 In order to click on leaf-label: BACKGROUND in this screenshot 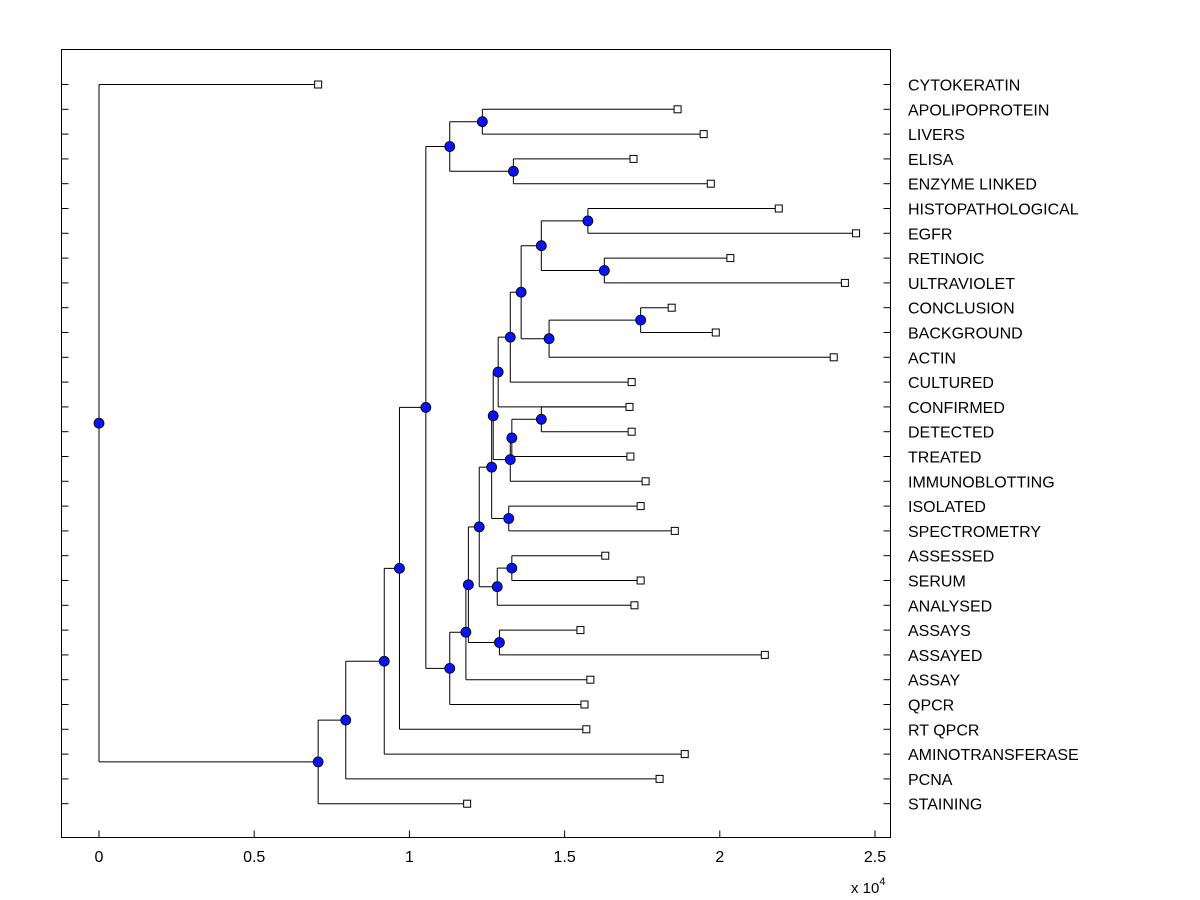, I will do `click(965, 334)`.